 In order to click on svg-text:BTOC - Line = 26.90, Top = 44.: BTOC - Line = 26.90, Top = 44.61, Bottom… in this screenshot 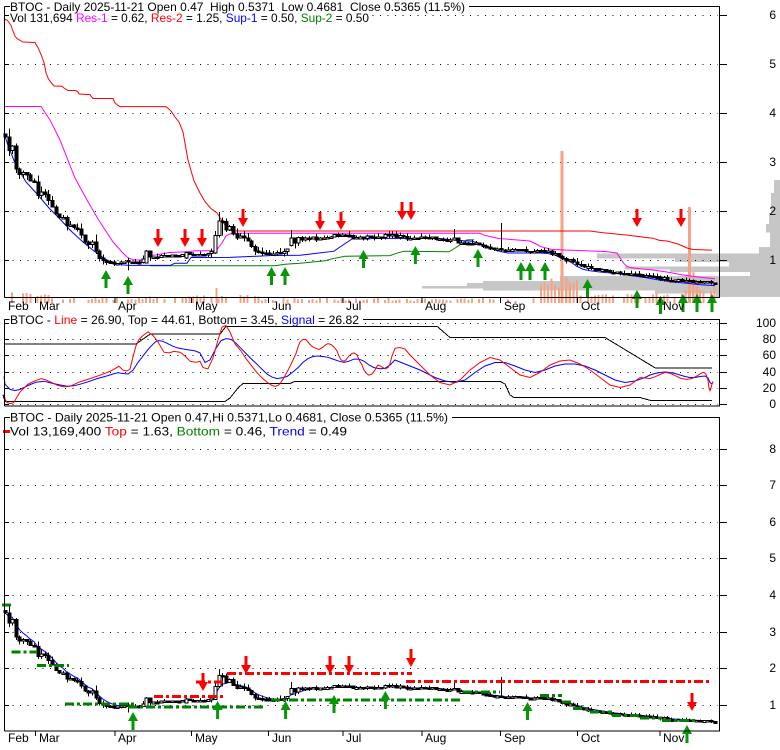, I will do `click(184, 320)`.